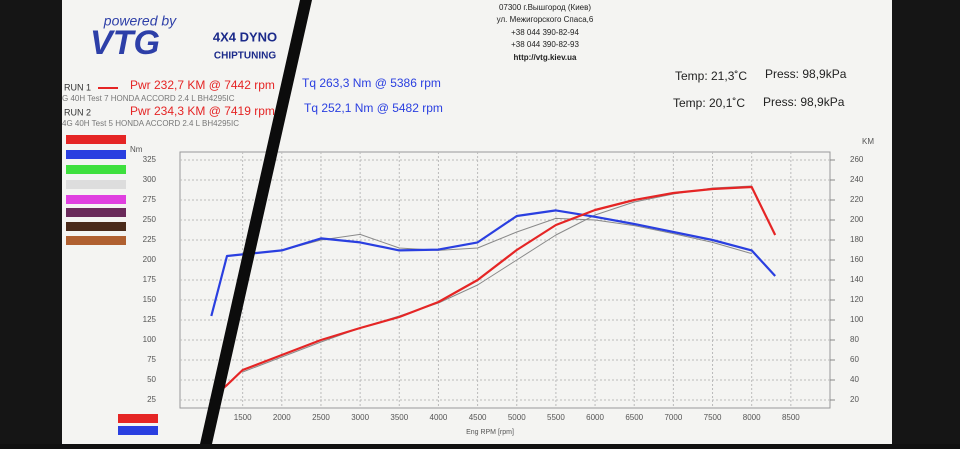 This screenshot has height=449, width=960. What do you see at coordinates (202, 85) in the screenshot?
I see `run-pwr: Pwr 232,7 KM @ 7442 rpm` at bounding box center [202, 85].